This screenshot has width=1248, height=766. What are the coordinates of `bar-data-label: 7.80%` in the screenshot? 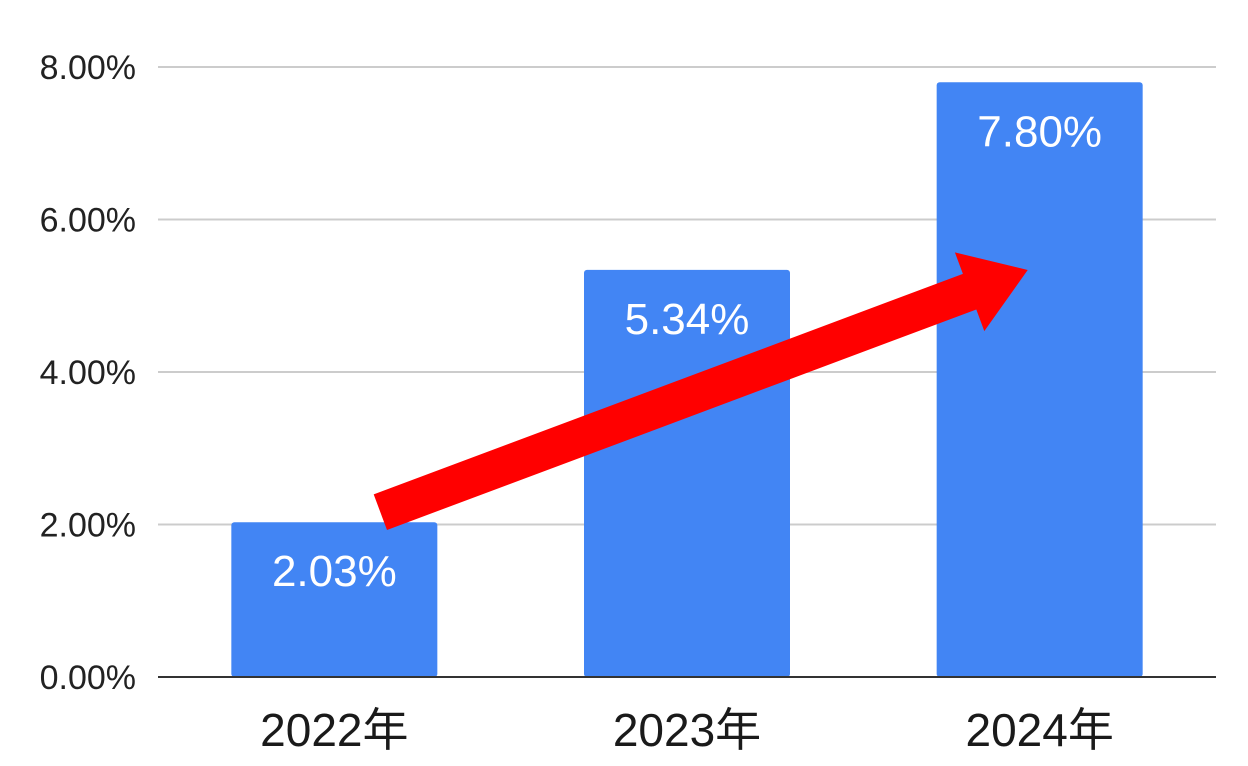 It's located at (1039, 131).